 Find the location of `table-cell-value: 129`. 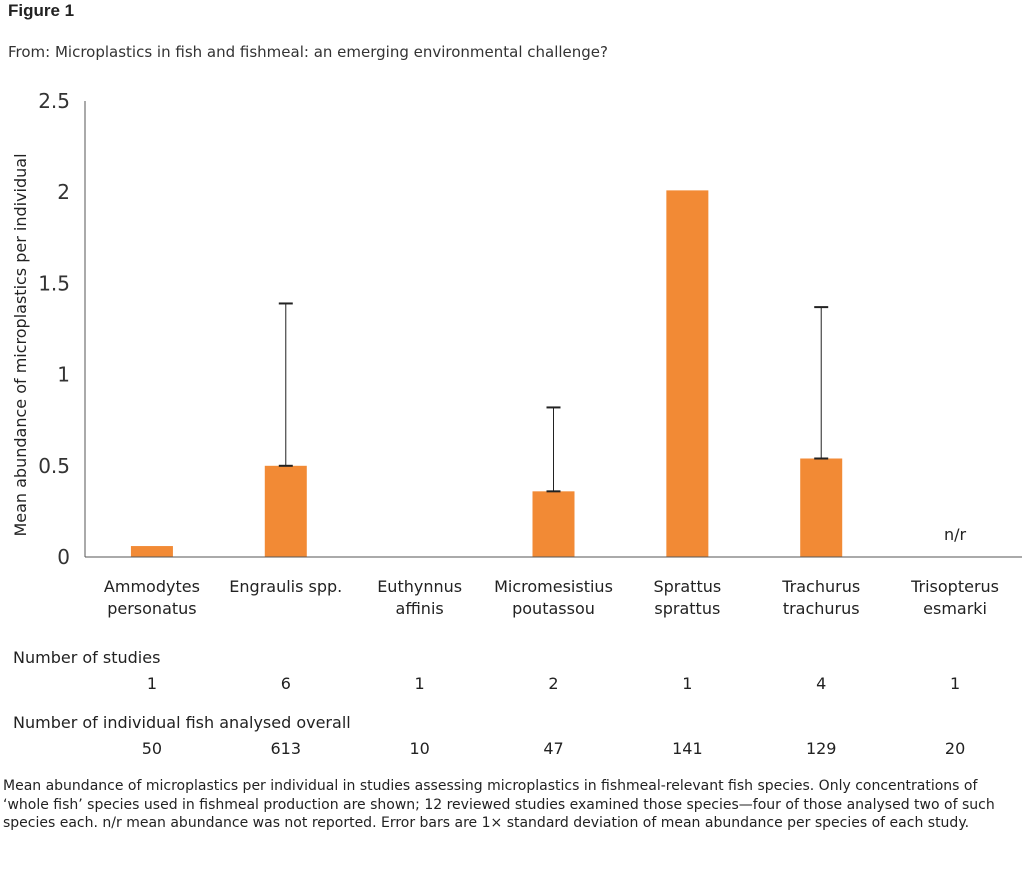

table-cell-value: 129 is located at coordinates (821, 748).